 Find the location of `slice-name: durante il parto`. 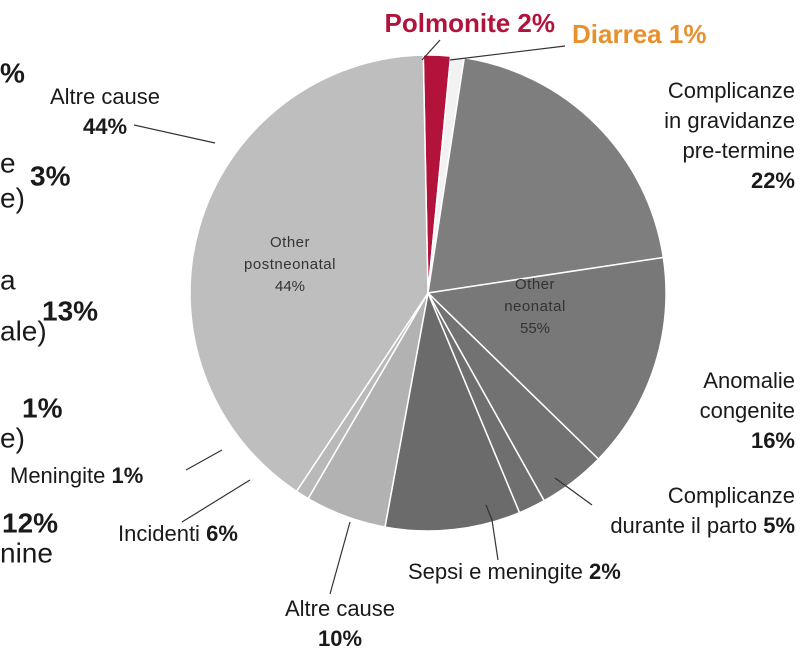

slice-name: durante il parto is located at coordinates (683, 525).